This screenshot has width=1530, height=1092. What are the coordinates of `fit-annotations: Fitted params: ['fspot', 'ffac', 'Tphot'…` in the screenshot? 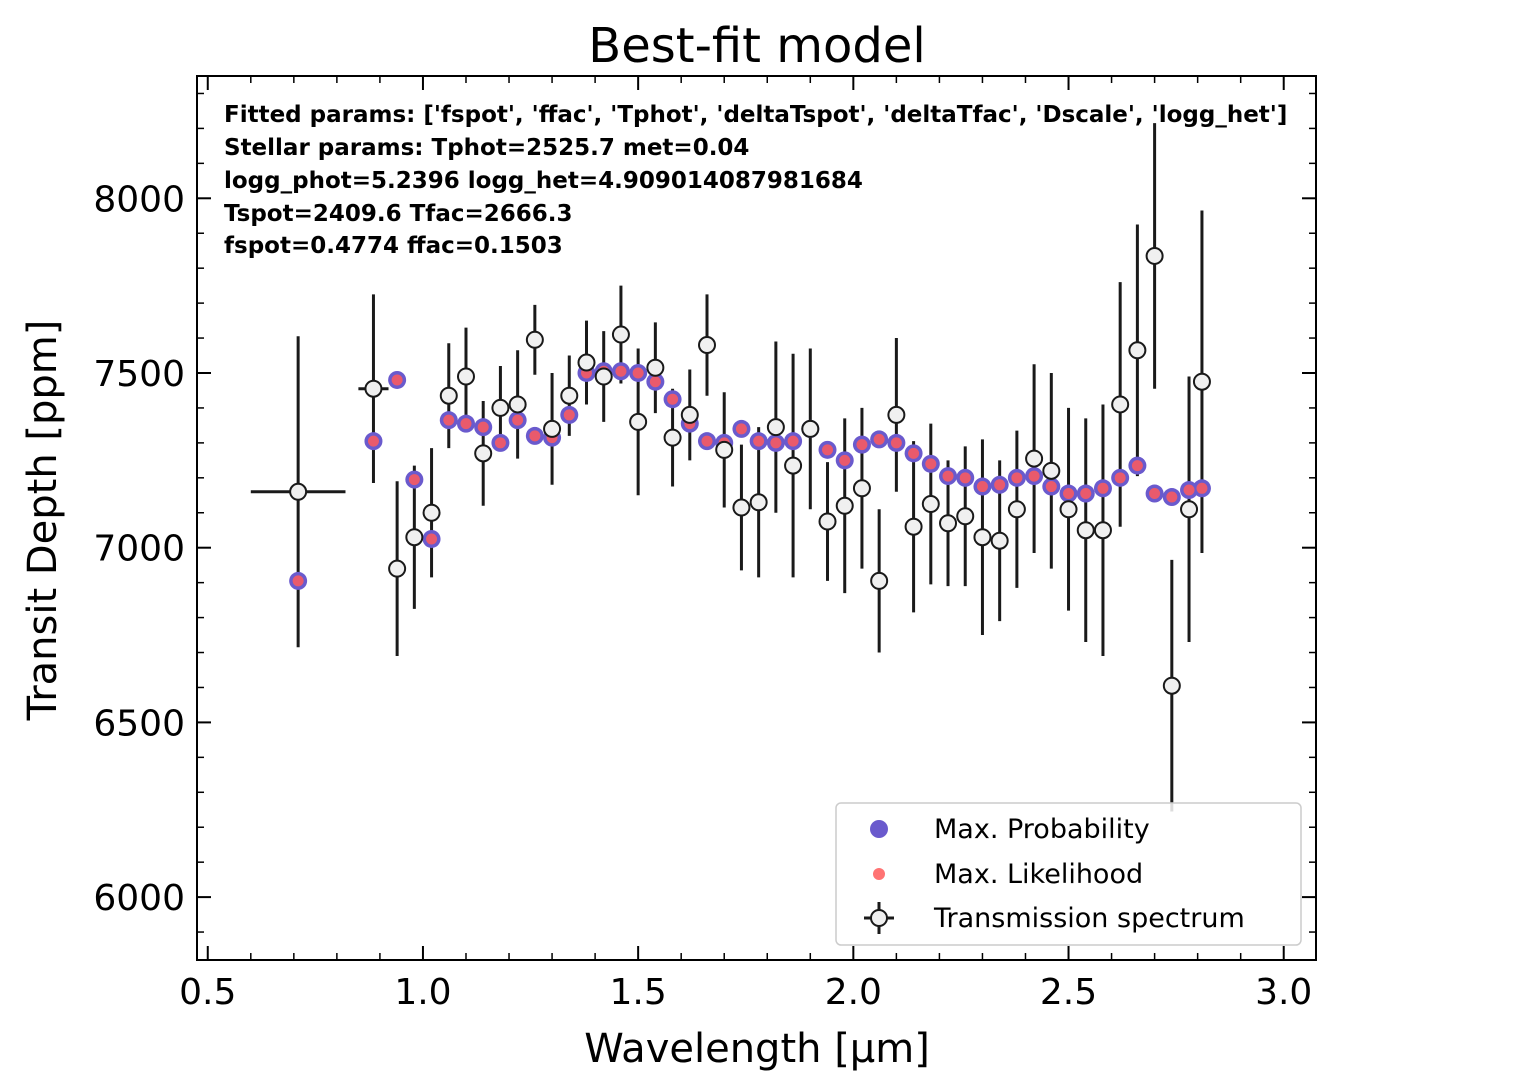 It's located at (755, 180).